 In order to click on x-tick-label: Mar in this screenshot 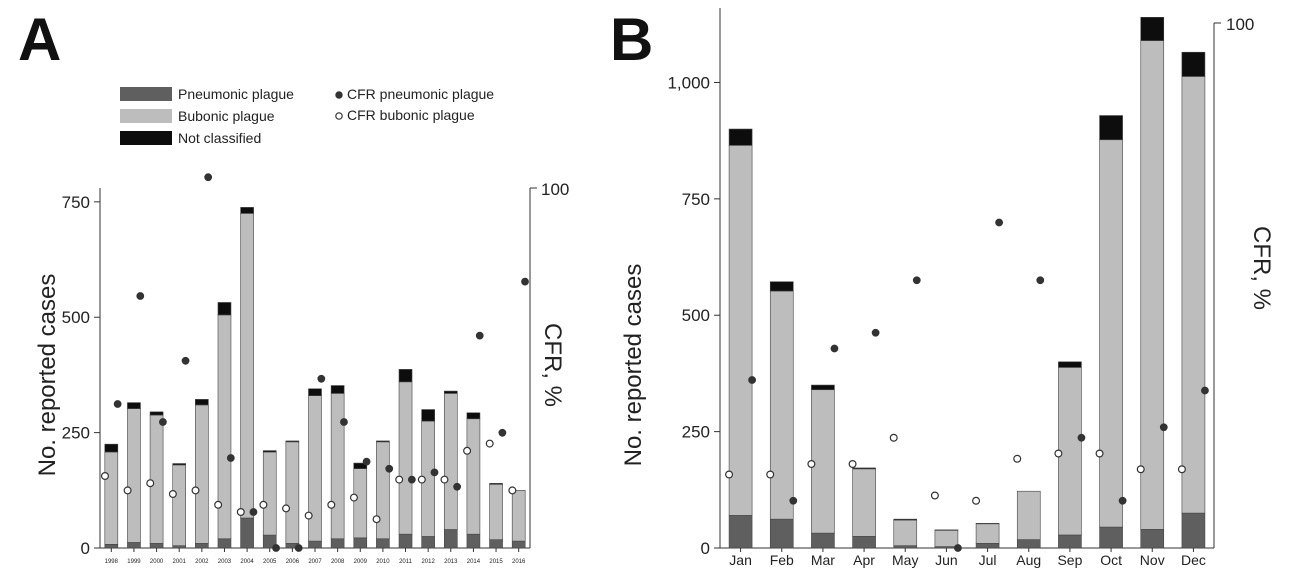, I will do `click(823, 560)`.